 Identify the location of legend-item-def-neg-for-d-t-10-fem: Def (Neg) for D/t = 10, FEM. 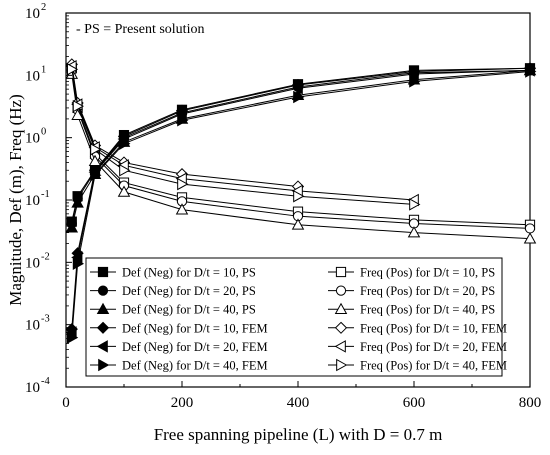
(179, 328).